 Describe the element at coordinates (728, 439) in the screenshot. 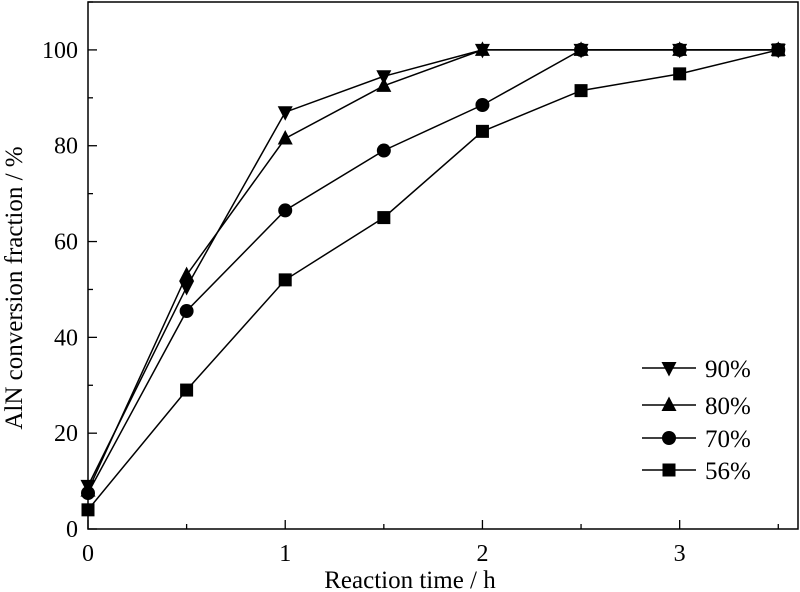

I see `legend-label: 70%` at that location.